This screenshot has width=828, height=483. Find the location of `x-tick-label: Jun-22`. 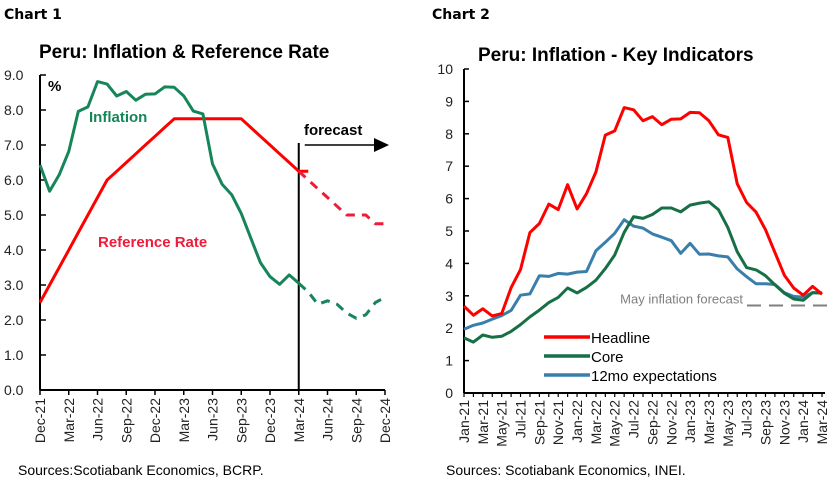

x-tick-label: Jun-22 is located at coordinates (98, 419).